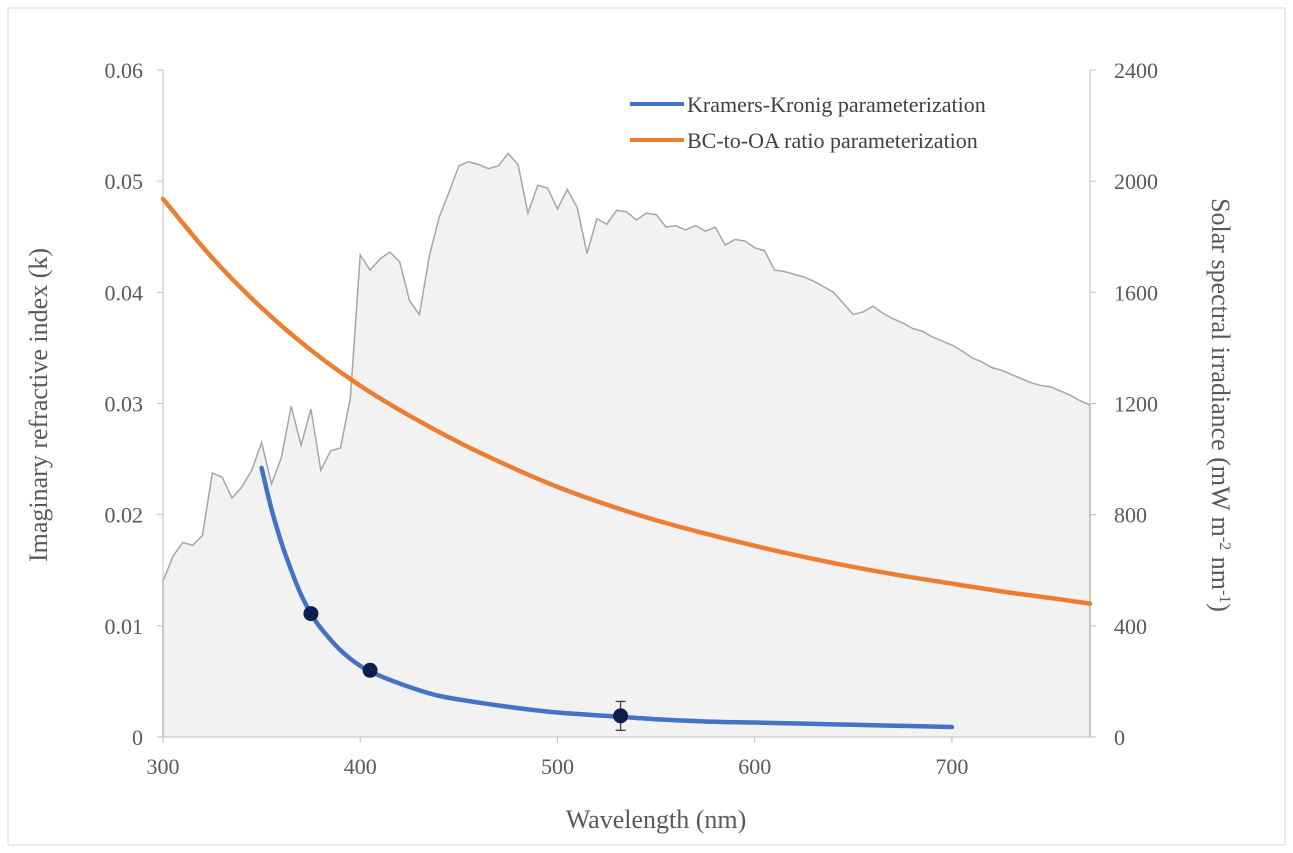 The width and height of the screenshot is (1293, 853). I want to click on y-tick-label: 0.03, so click(124, 404).